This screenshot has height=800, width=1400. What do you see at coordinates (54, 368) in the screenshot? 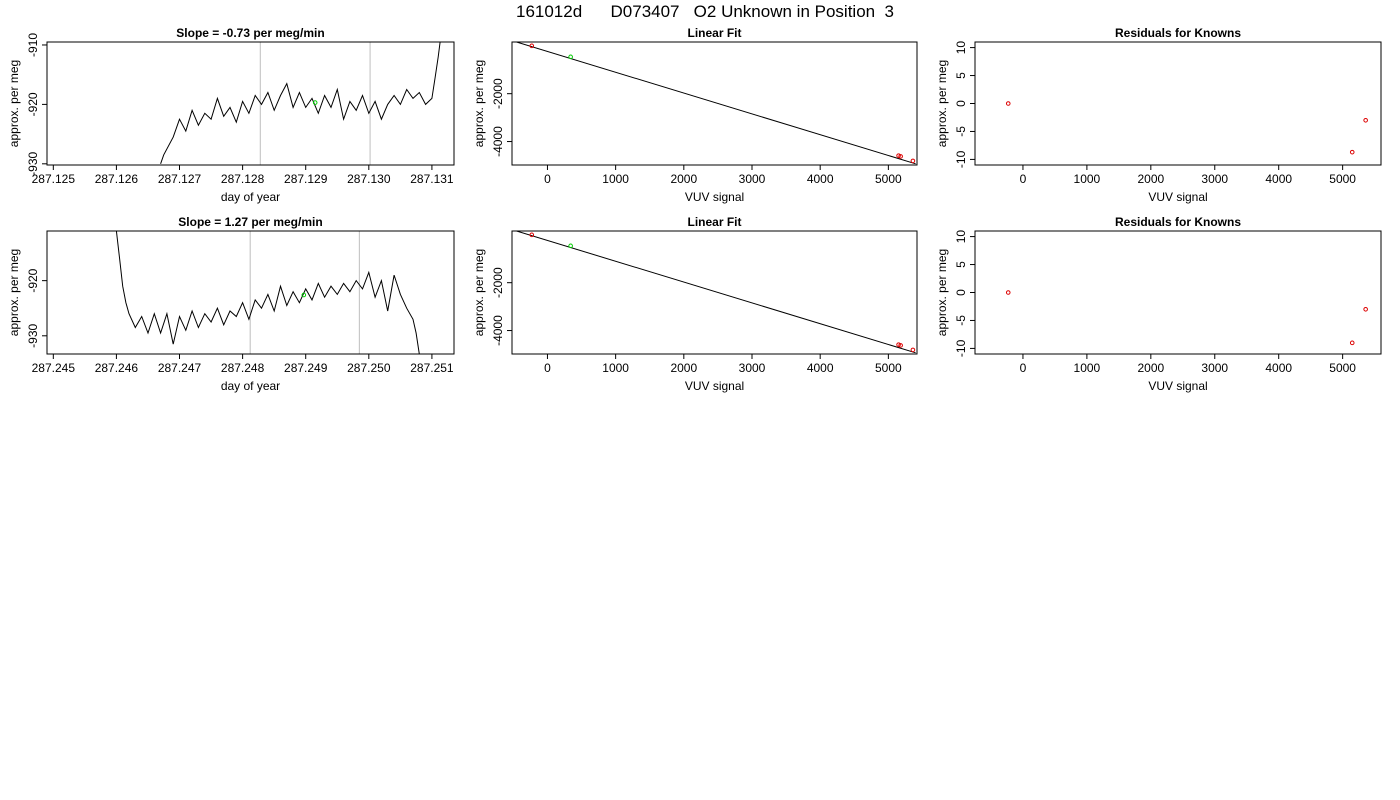
I see `x-tick-label: 287.245` at bounding box center [54, 368].